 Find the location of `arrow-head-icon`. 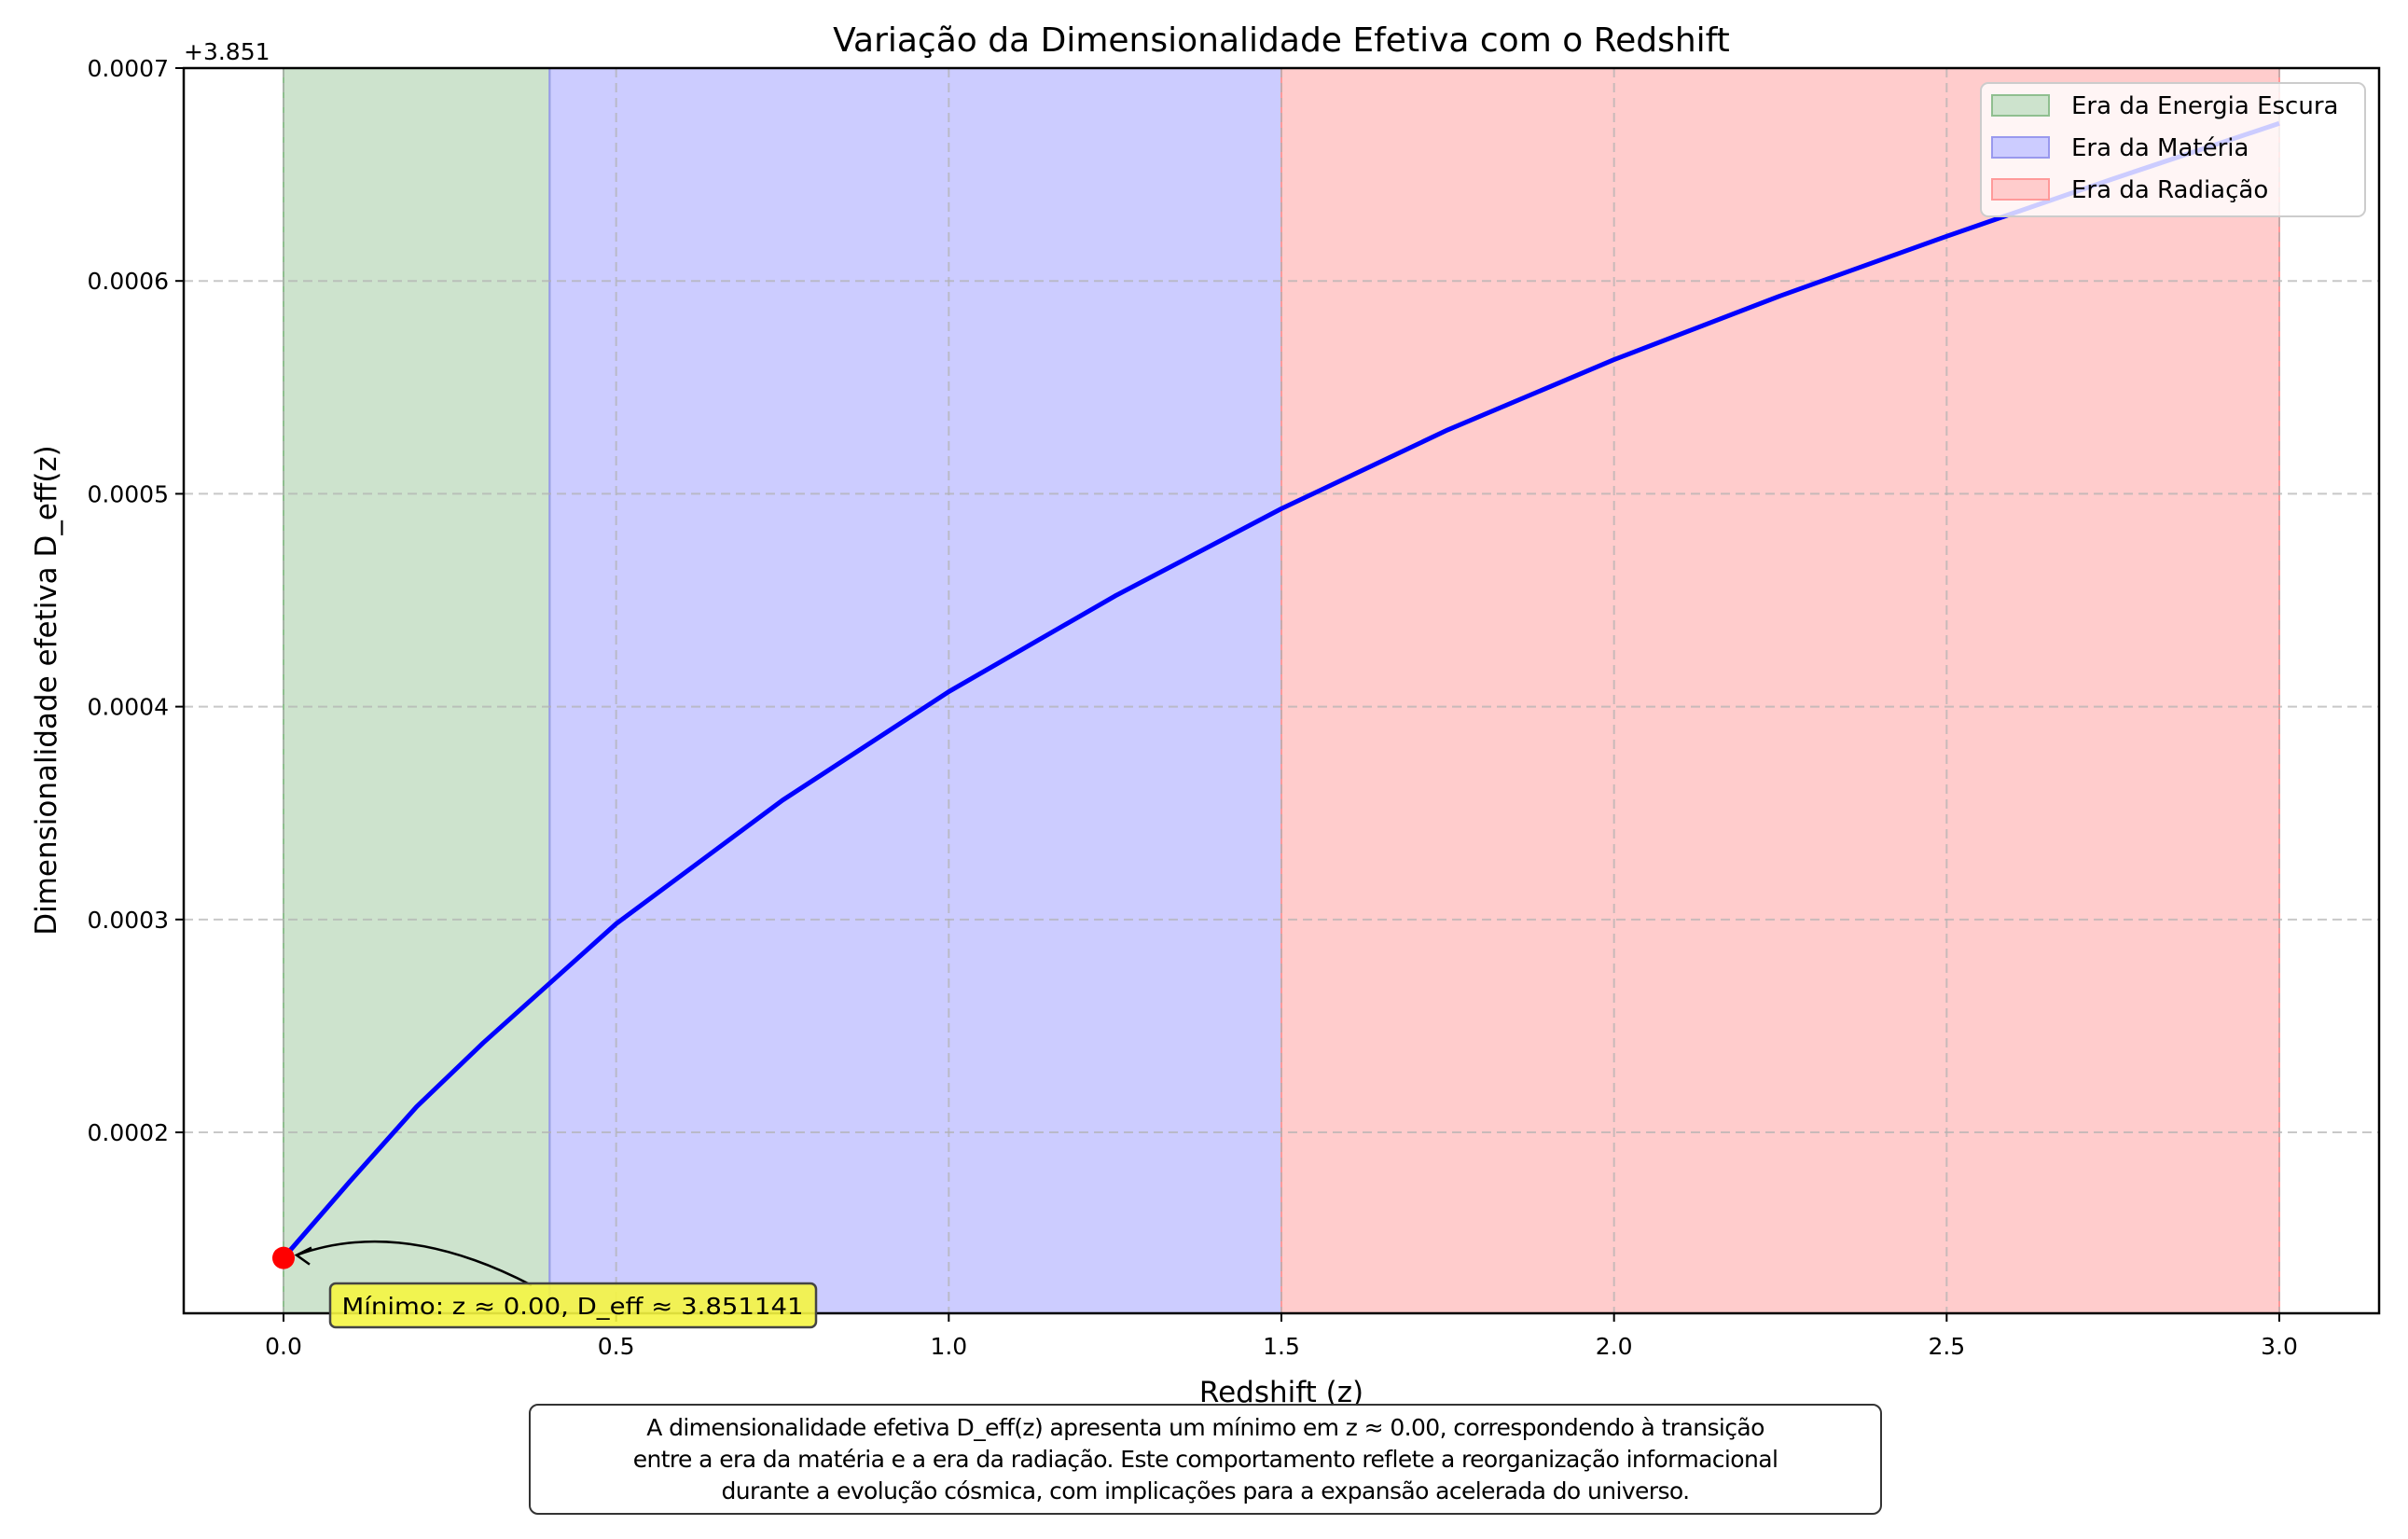

arrow-head-icon is located at coordinates (303, 1256).